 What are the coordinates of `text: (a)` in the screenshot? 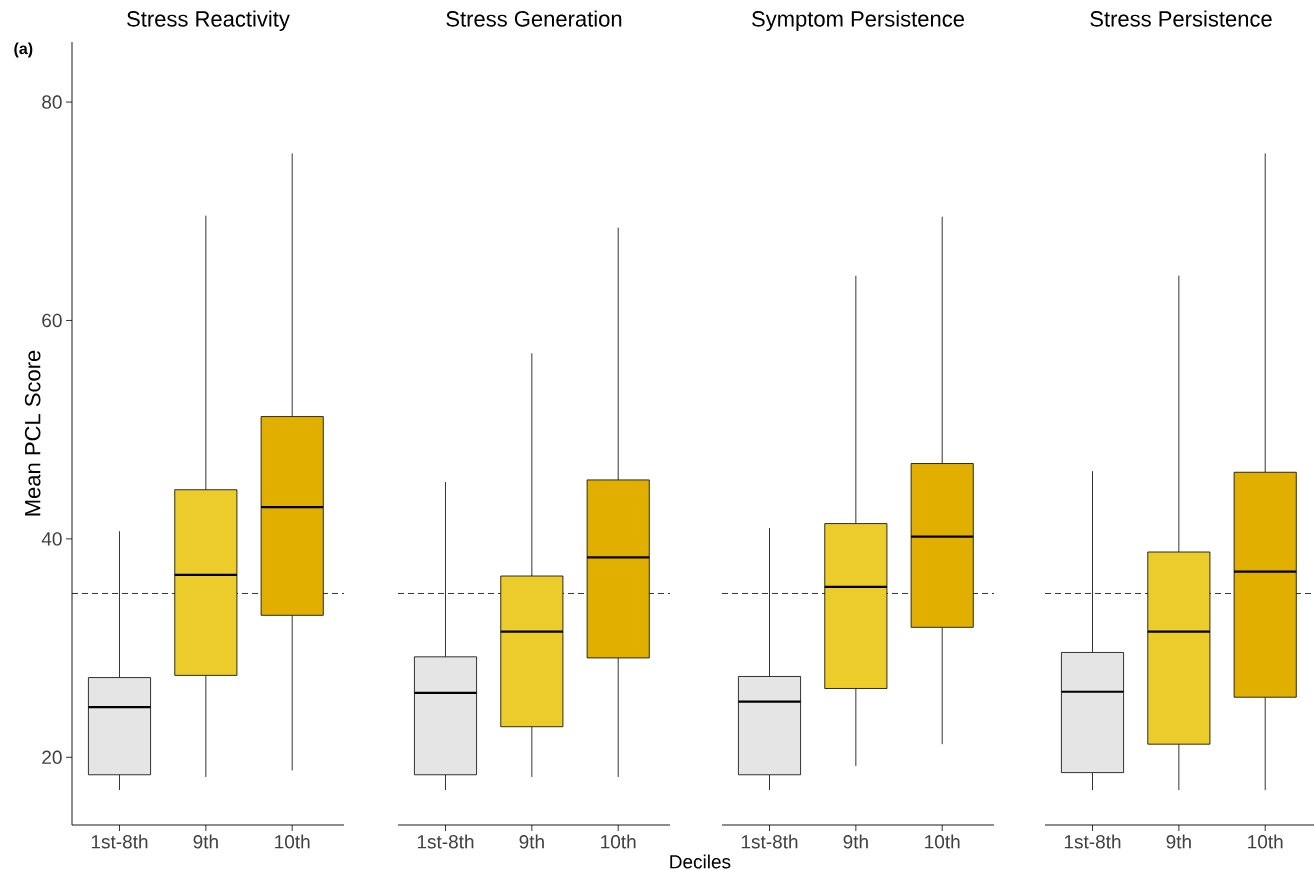 It's located at (23, 50).